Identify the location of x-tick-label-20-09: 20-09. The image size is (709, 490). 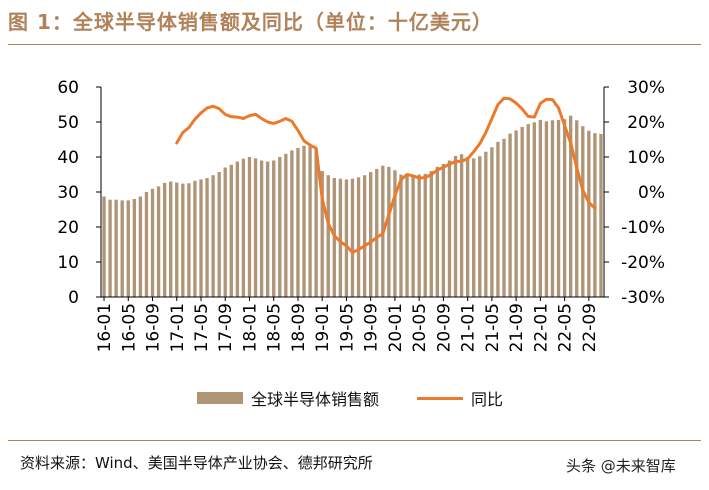
(444, 327).